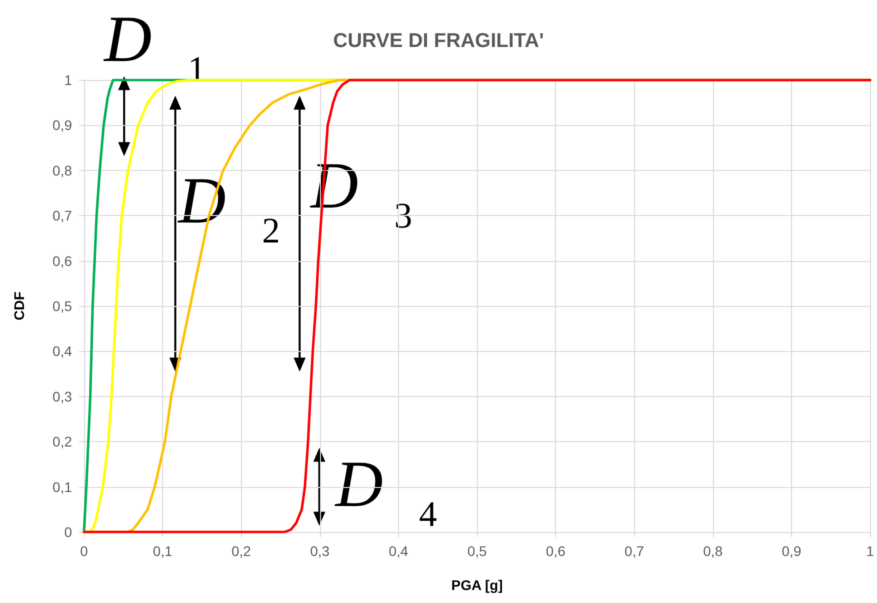 The image size is (877, 603). What do you see at coordinates (320, 551) in the screenshot?
I see `x-tick-label: 0,3` at bounding box center [320, 551].